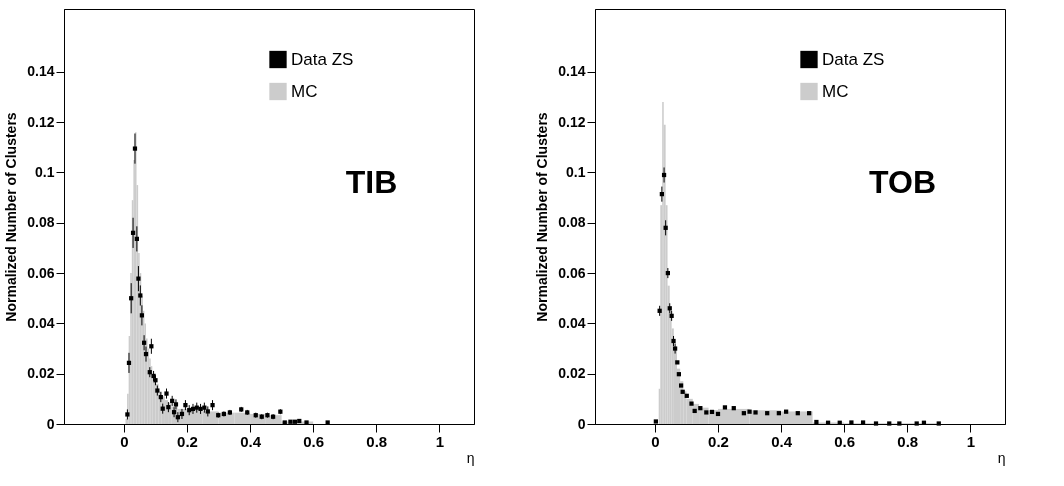 This screenshot has width=1064, height=486. Describe the element at coordinates (902, 182) in the screenshot. I see `annotation: TOB` at that location.